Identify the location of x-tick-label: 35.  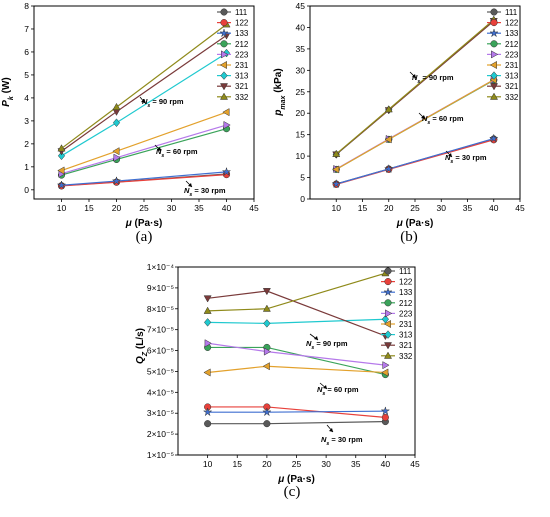
(468, 208).